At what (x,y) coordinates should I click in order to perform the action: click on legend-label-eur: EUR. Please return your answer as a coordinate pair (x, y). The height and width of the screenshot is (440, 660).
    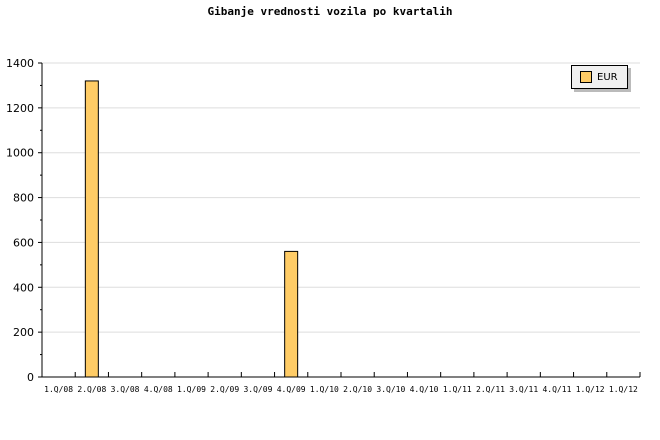
    Looking at the image, I should click on (607, 77).